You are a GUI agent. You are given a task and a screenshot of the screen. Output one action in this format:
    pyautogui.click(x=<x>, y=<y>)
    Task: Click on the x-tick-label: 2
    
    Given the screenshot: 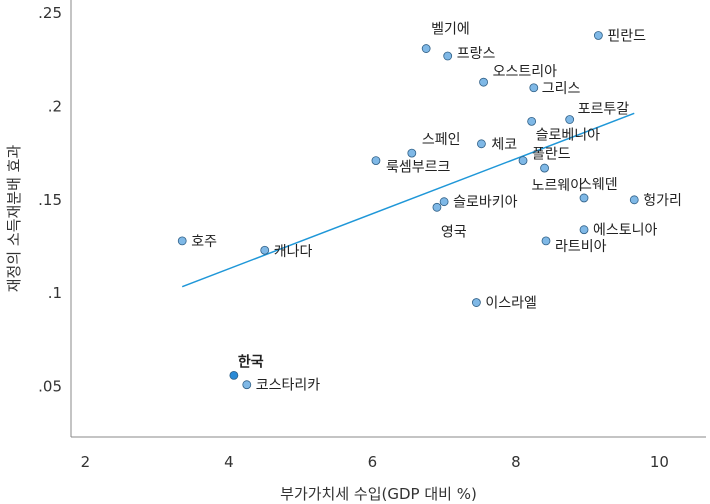 What is the action you would take?
    pyautogui.click(x=86, y=462)
    